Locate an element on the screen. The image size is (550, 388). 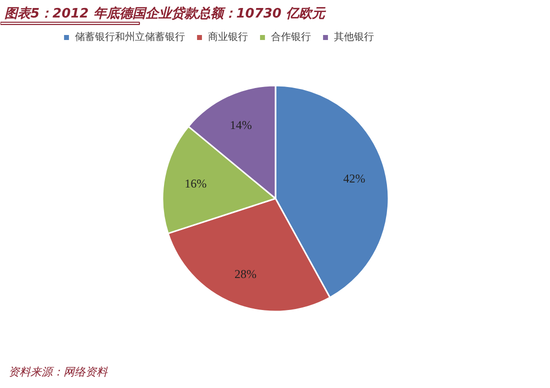
legend-label: 储蓄银行和州立储蓄银行 is located at coordinates (130, 37).